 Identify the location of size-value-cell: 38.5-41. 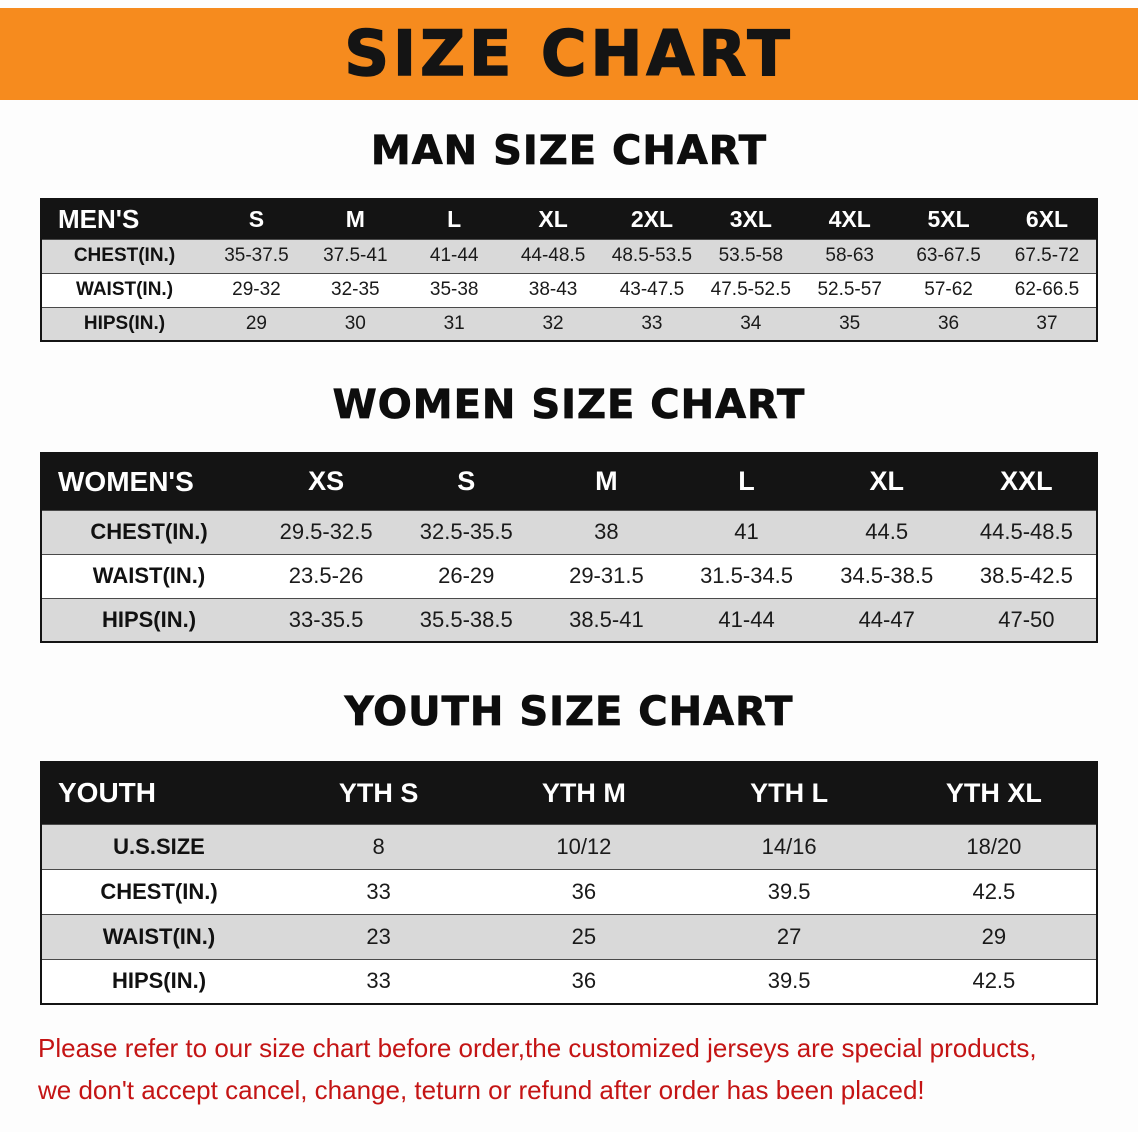
(606, 619).